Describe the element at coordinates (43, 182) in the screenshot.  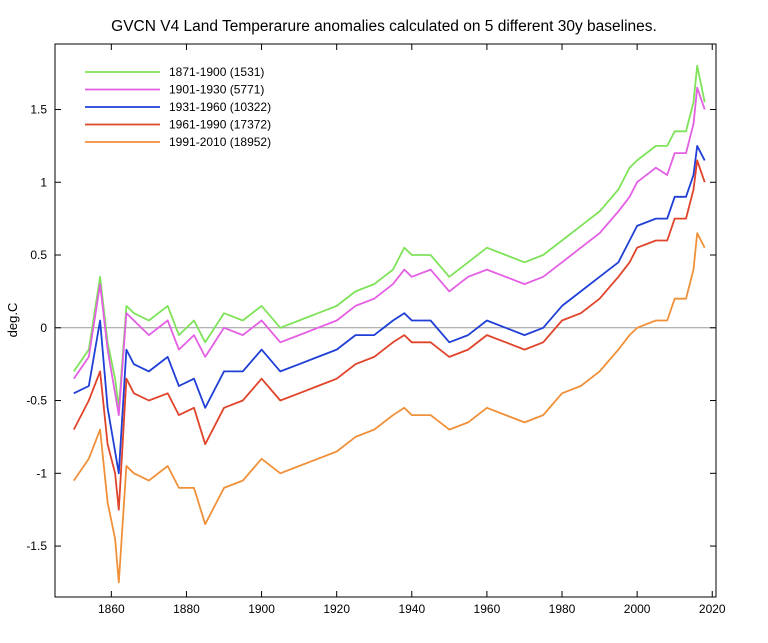
I see `y-tick-label-5: 1` at that location.